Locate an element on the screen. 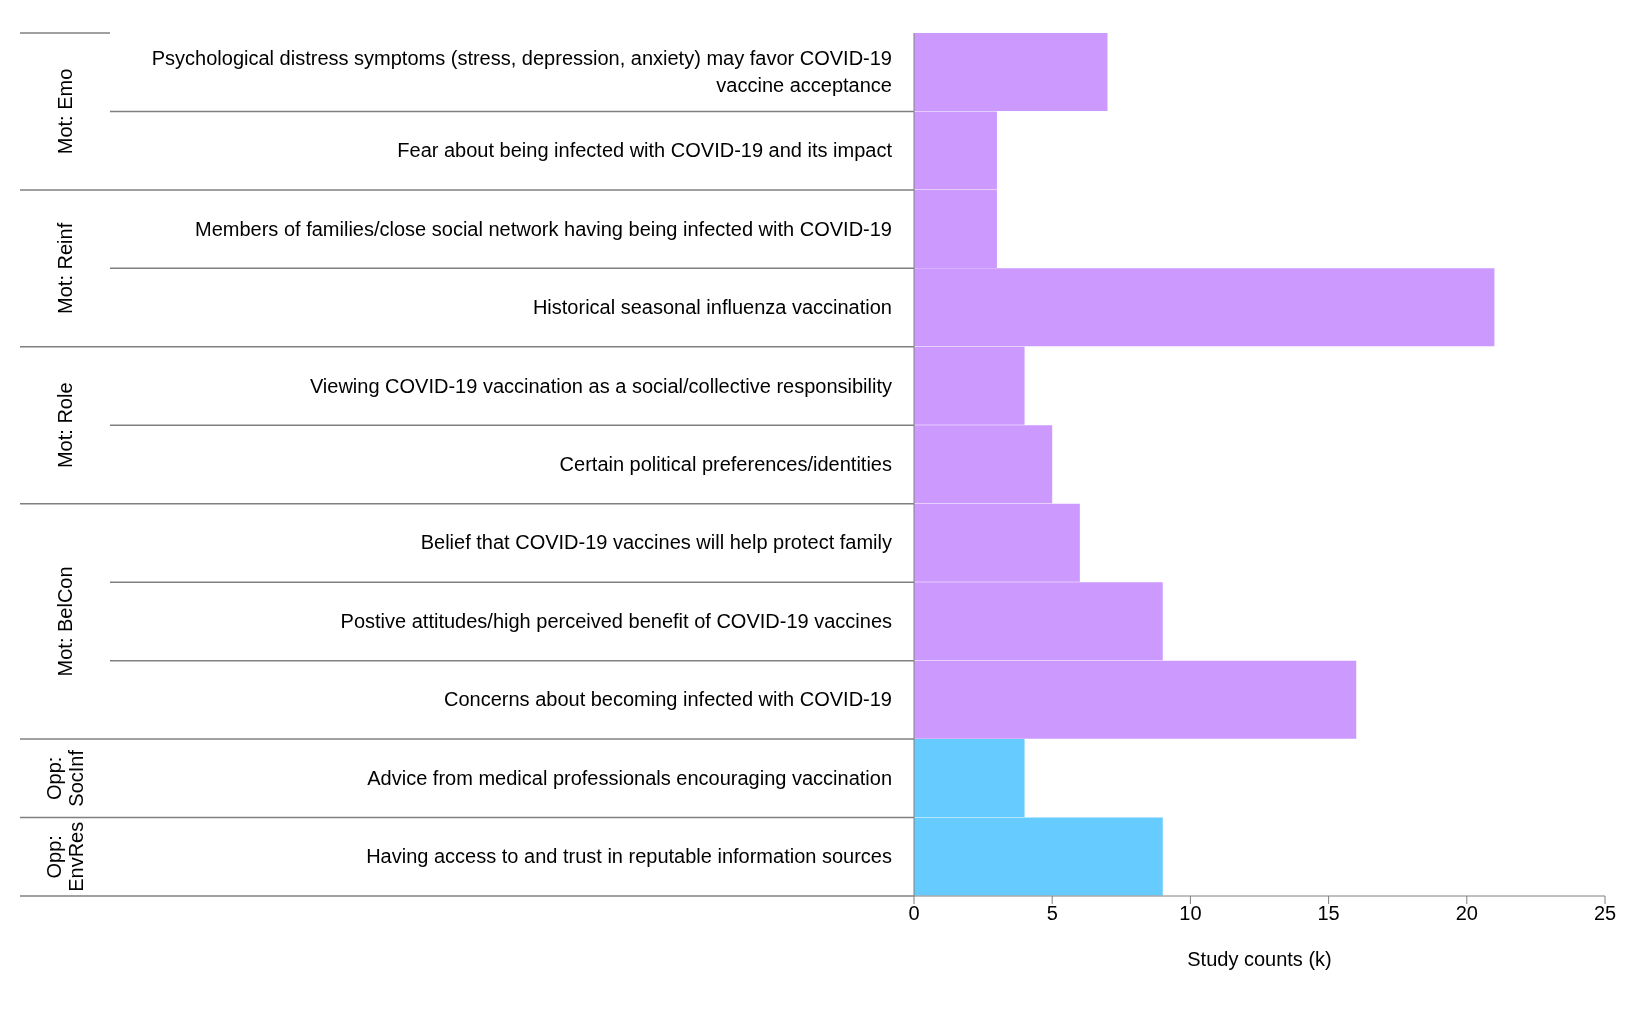 The image size is (1634, 1014). y-tick-label: Members of families/close social network having being infected with COVID-19 is located at coordinates (543, 229).